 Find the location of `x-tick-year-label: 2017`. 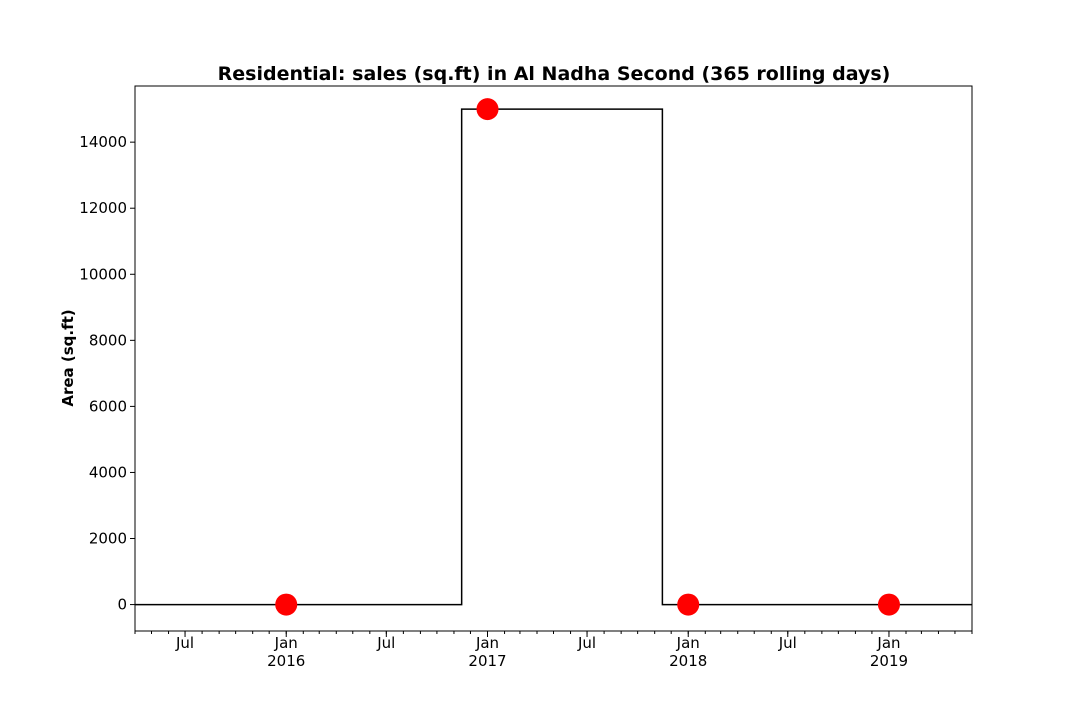

x-tick-year-label: 2017 is located at coordinates (487, 661).